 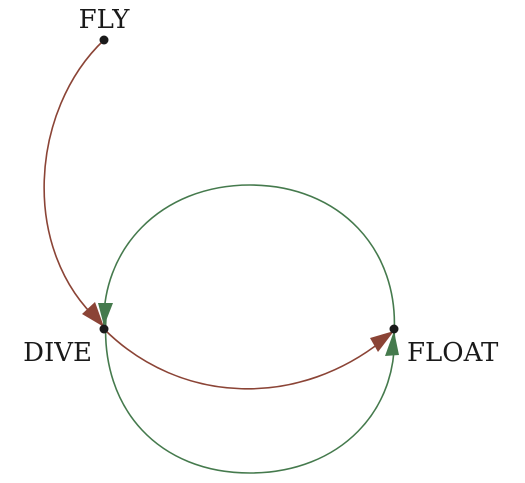 What do you see at coordinates (392, 343) in the screenshot?
I see `arrowhead-dive-to-float-green` at bounding box center [392, 343].